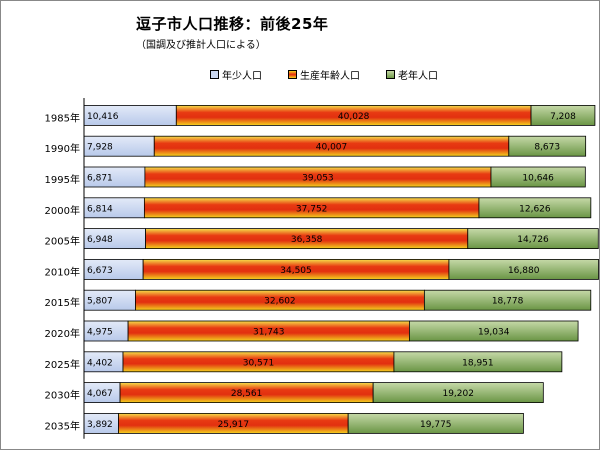 Image resolution: width=600 pixels, height=450 pixels. I want to click on category-label: 2020年, so click(62, 333).